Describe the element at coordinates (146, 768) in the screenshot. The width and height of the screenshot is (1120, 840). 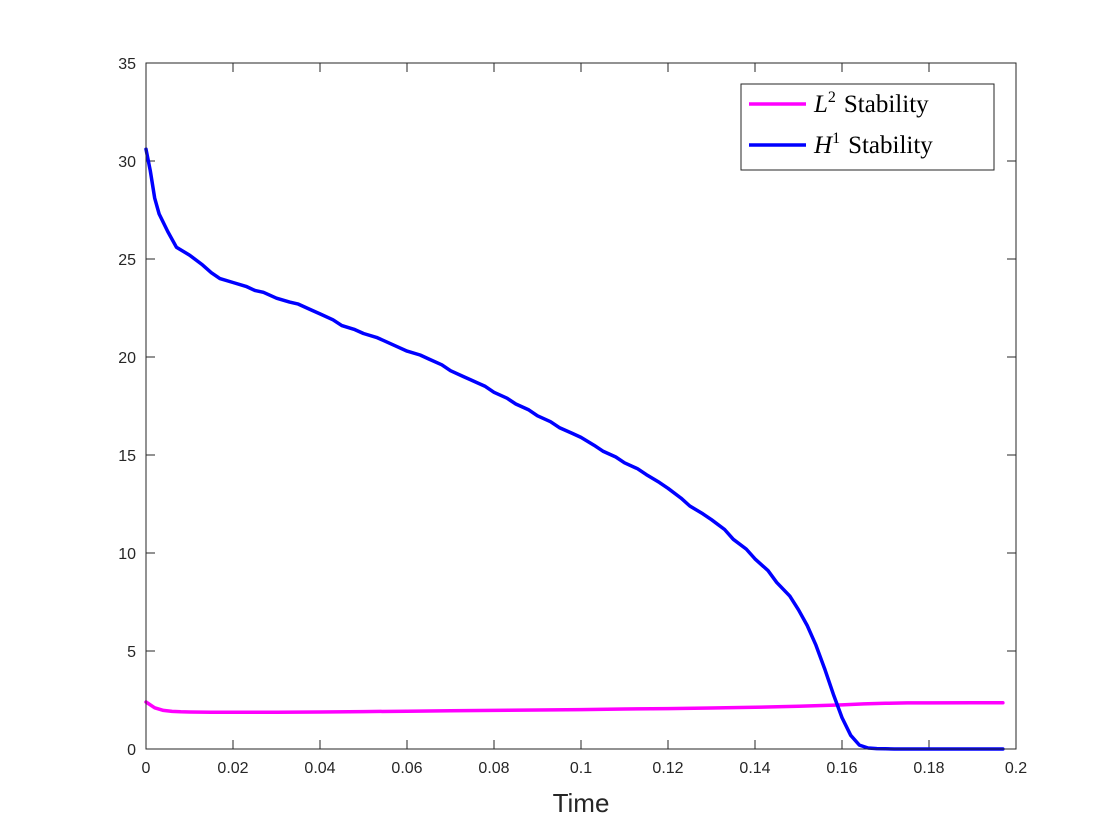
I see `x-tick-label: 0` at that location.